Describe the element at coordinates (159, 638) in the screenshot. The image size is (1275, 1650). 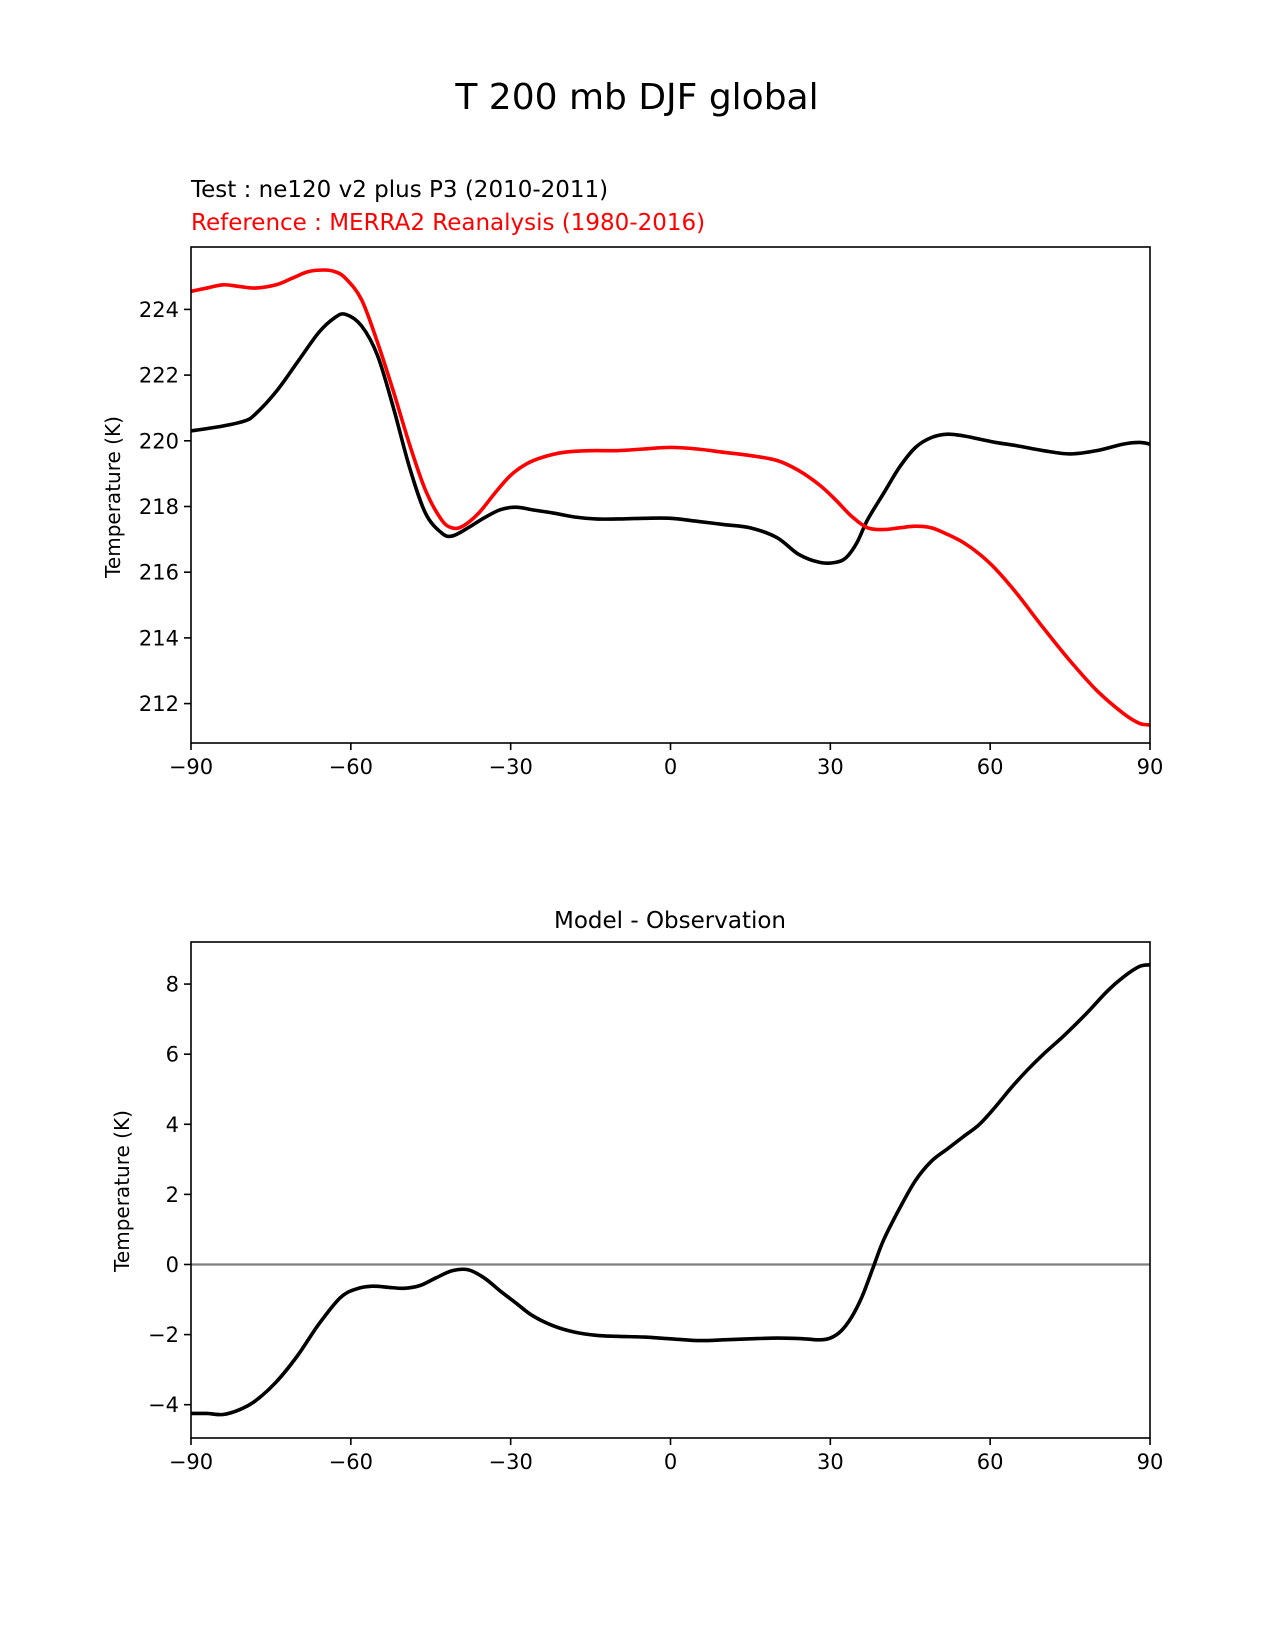
I see `top-ytick-label: 214` at that location.